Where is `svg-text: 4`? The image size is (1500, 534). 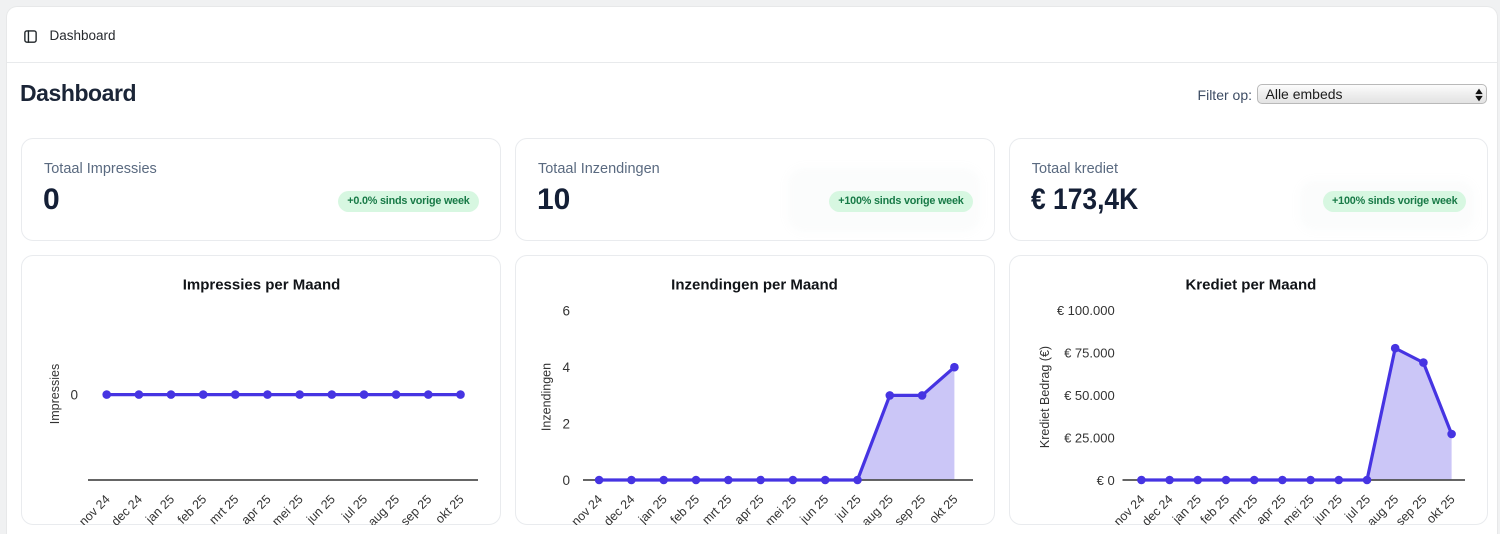
svg-text: 4 is located at coordinates (566, 367).